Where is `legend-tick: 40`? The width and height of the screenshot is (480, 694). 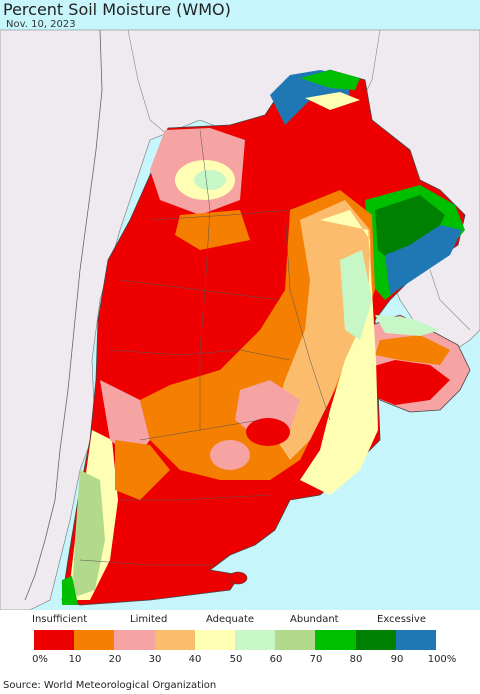 legend-tick: 40 is located at coordinates (195, 659).